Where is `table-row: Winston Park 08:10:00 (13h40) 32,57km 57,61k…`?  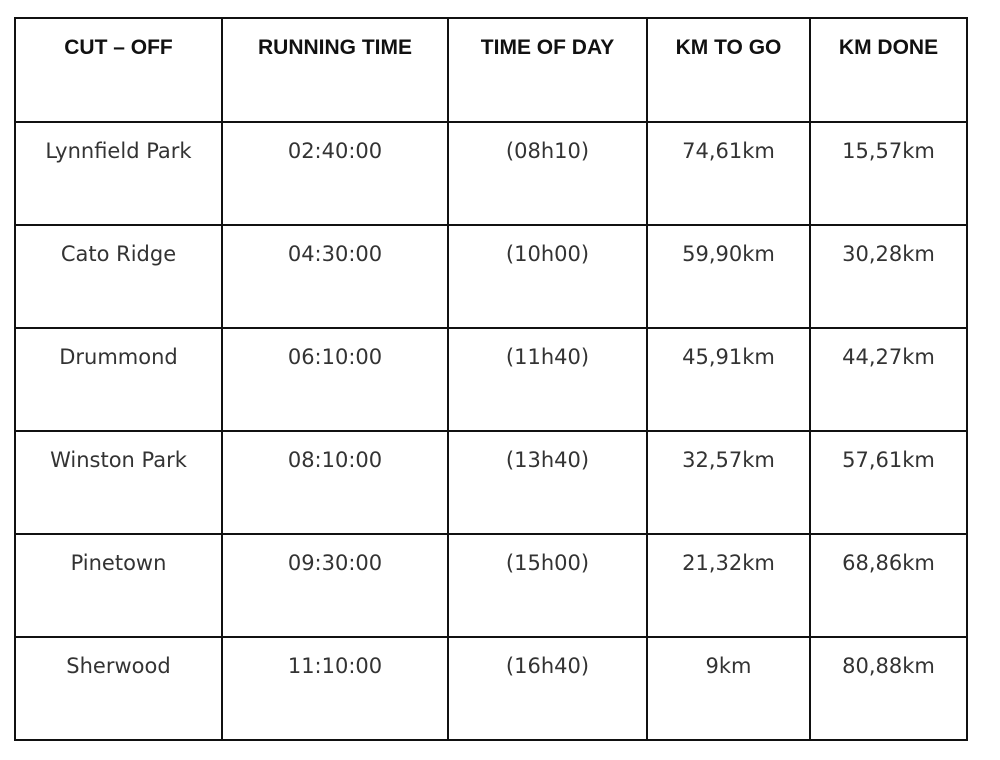
table-row: Winston Park 08:10:00 (13h40) 32,57km 57,61k… is located at coordinates (491, 482).